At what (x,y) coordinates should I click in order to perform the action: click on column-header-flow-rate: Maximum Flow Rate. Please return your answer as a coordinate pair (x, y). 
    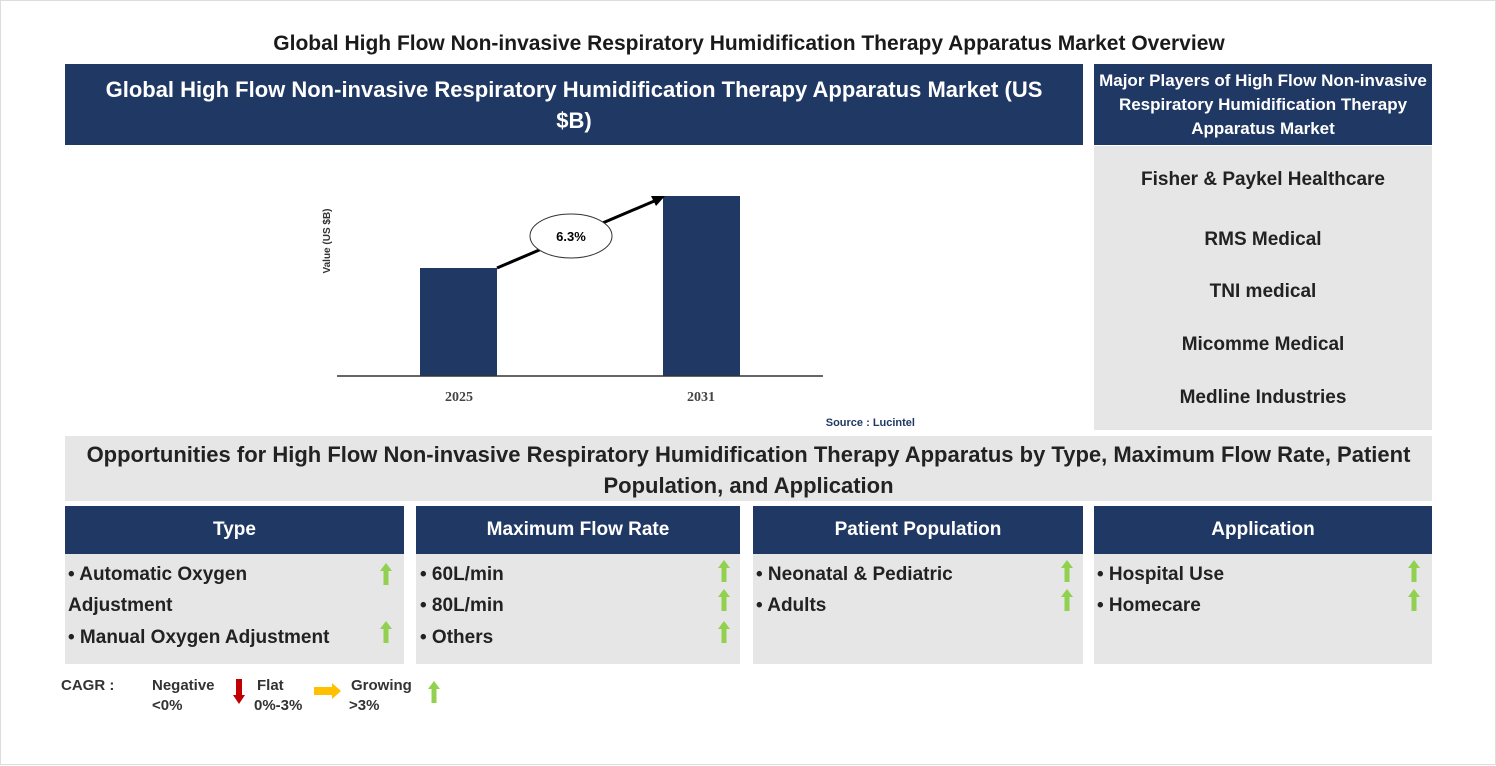
    Looking at the image, I should click on (578, 530).